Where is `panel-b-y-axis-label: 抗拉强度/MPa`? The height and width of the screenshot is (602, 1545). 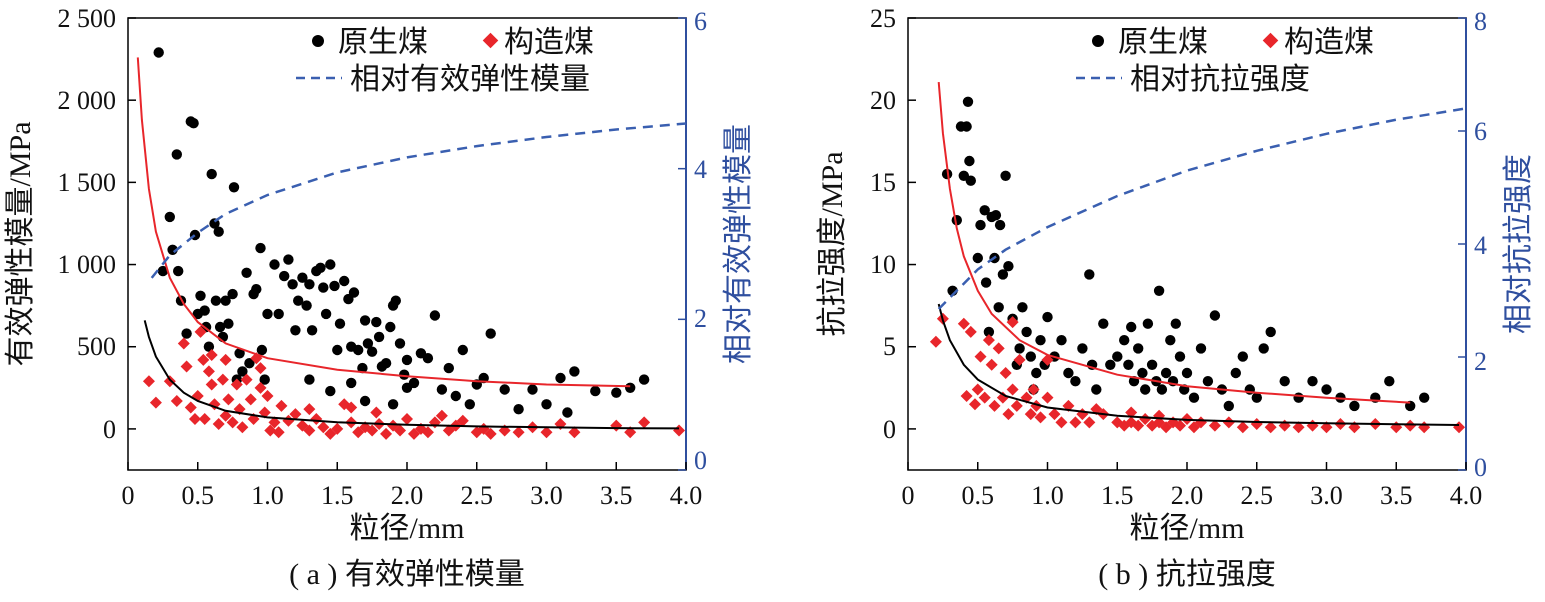
panel-b-y-axis-label: 抗拉强度/MPa is located at coordinates (832, 243).